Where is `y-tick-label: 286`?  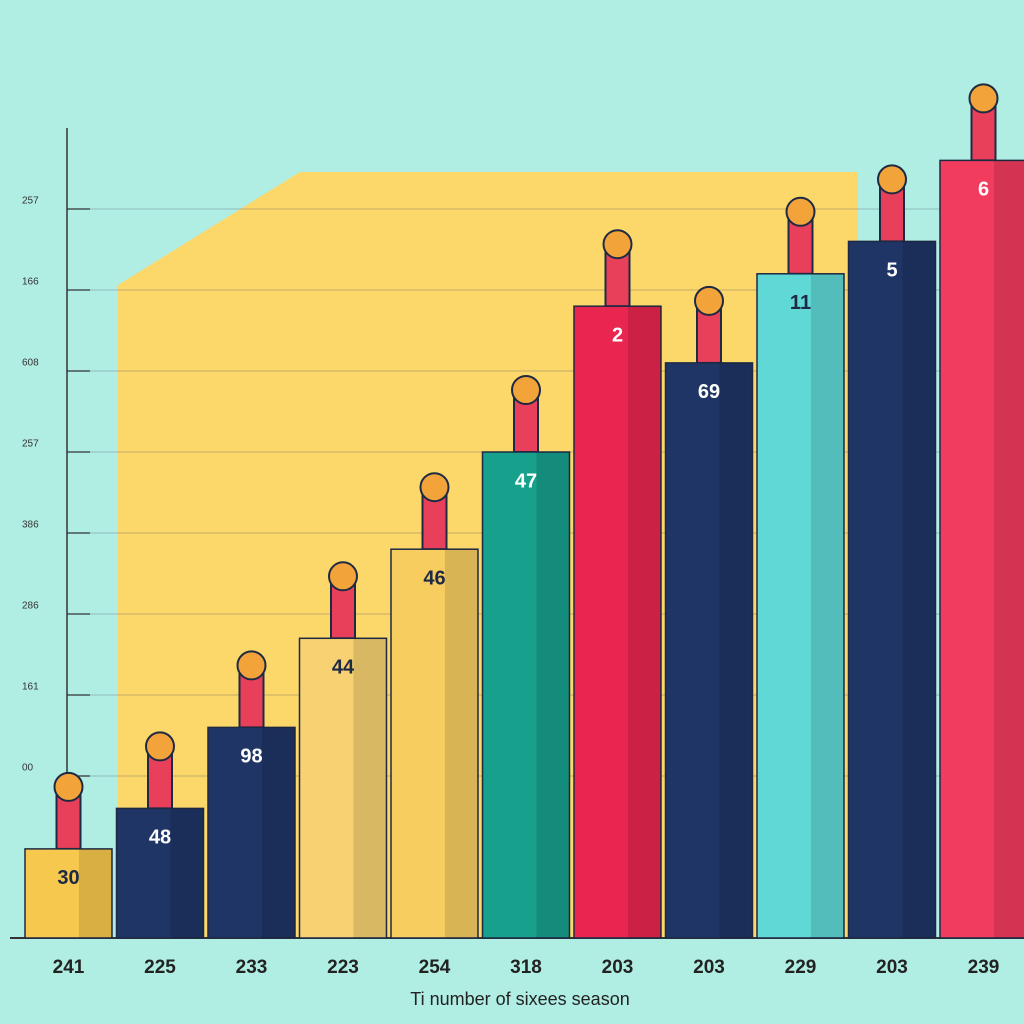
y-tick-label: 286 is located at coordinates (30, 606).